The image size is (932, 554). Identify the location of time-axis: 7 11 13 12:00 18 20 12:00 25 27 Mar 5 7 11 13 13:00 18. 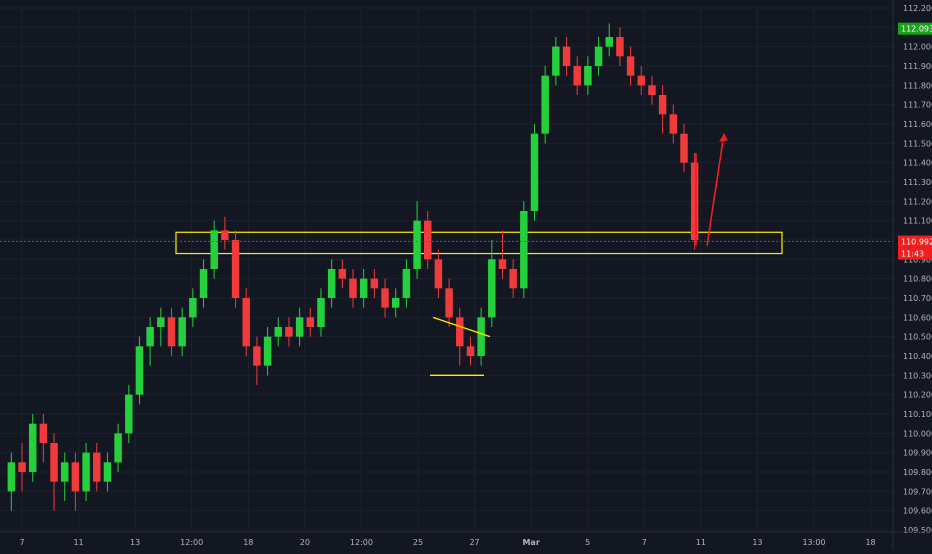
(466, 539).